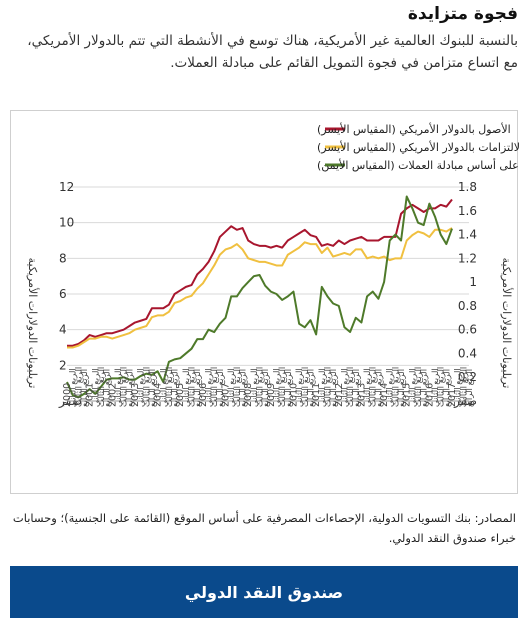 The image size is (528, 625). I want to click on right-tick-label: 1.2, so click(467, 258).